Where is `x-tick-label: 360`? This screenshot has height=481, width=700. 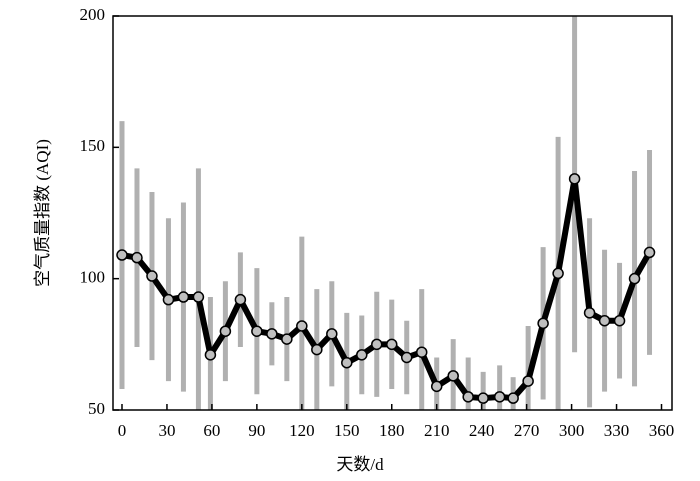
x-tick-label: 360 is located at coordinates (662, 430).